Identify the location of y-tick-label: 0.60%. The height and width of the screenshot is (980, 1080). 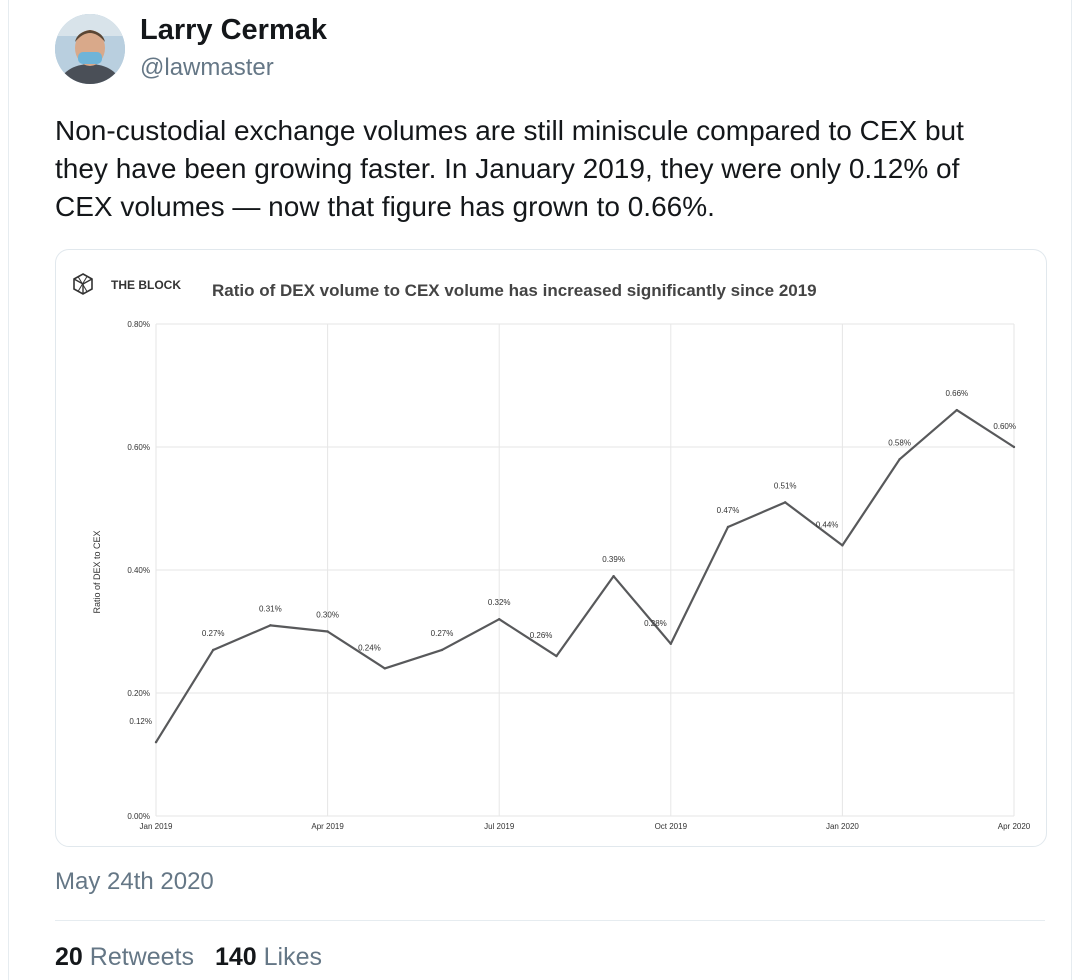
(138, 447).